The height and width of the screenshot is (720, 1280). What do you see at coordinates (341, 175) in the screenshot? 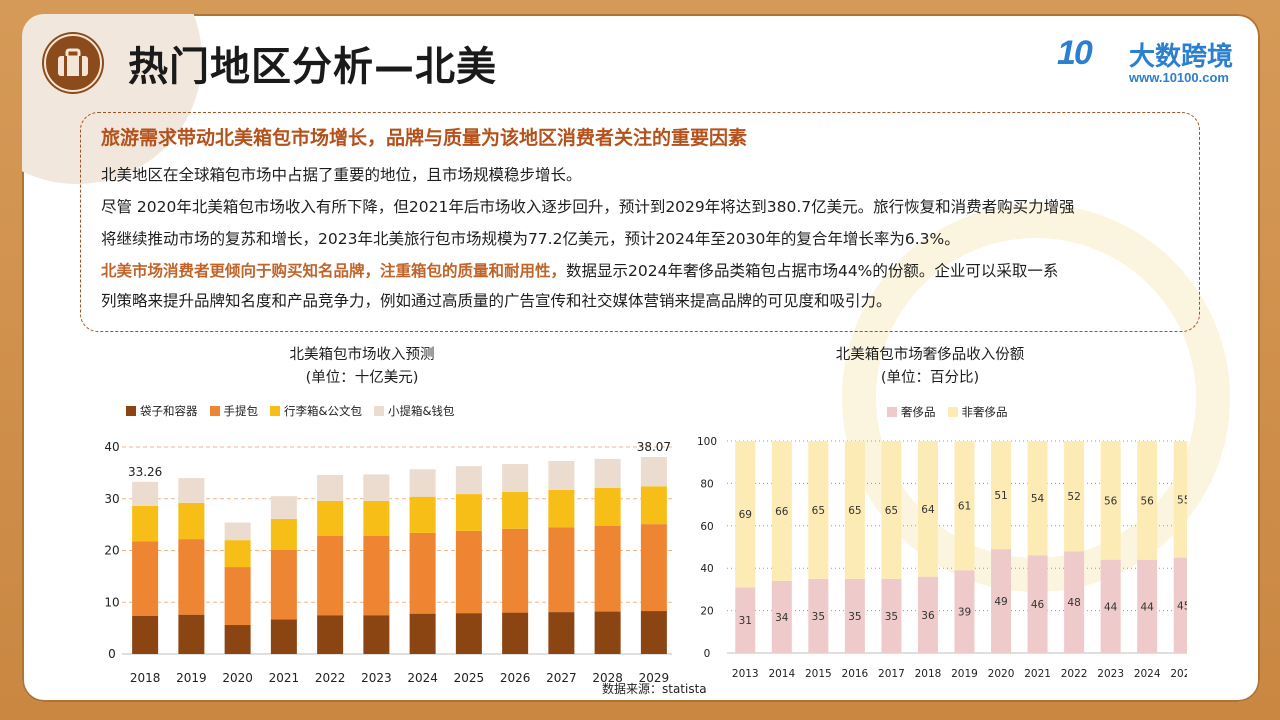
I see `summary-line: 北美地区在全球箱包市场中占据了重要的地位，且市场规模稳步增长。` at bounding box center [341, 175].